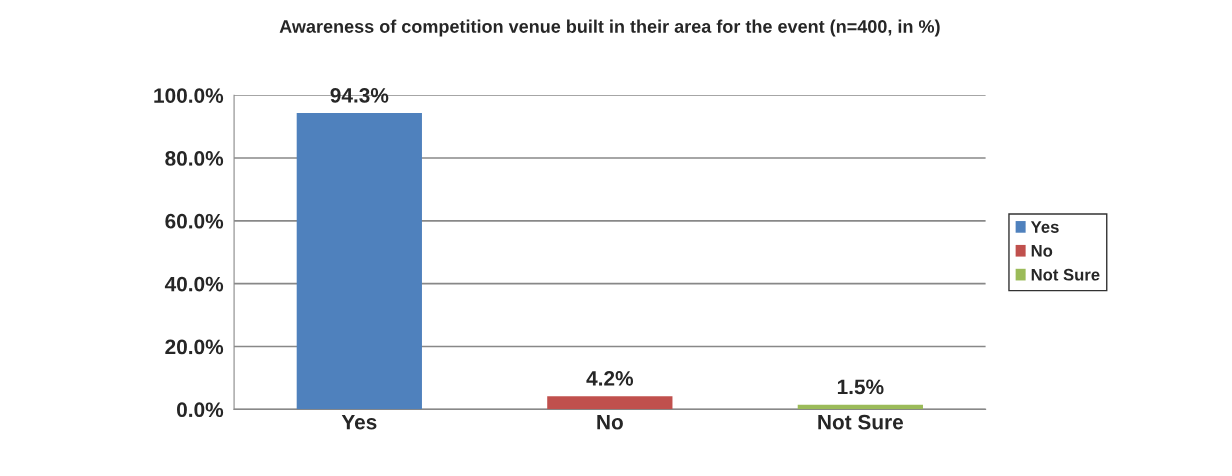  What do you see at coordinates (610, 378) in the screenshot?
I see `data-label: 4.2%` at bounding box center [610, 378].